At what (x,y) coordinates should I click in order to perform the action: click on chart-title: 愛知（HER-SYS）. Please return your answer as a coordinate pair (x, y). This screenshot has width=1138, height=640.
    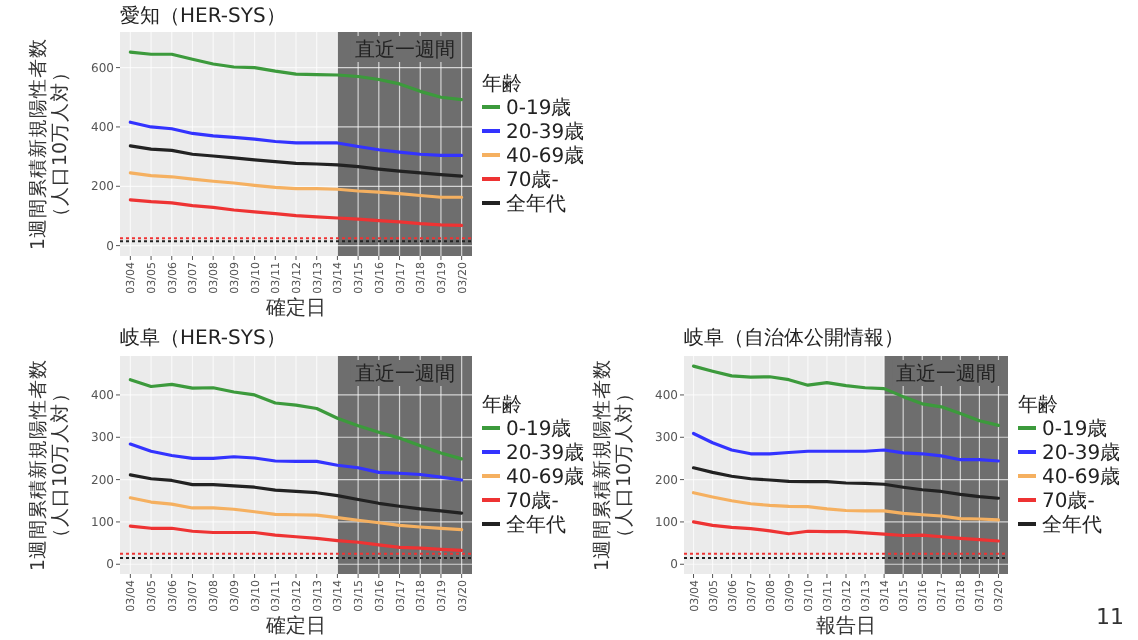
    Looking at the image, I should click on (203, 16).